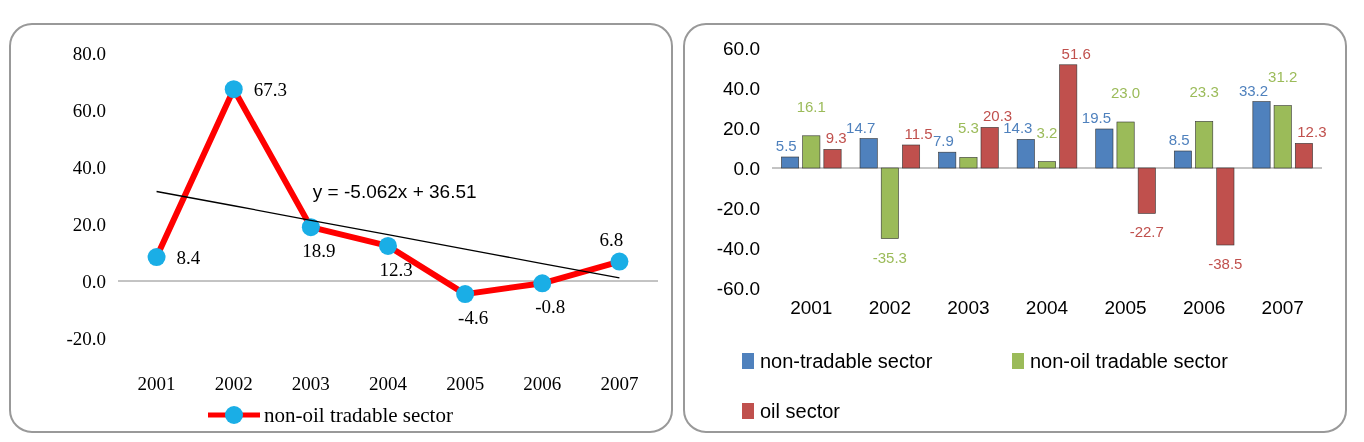 The height and width of the screenshot is (442, 1364). I want to click on data-label: 14.7, so click(861, 127).